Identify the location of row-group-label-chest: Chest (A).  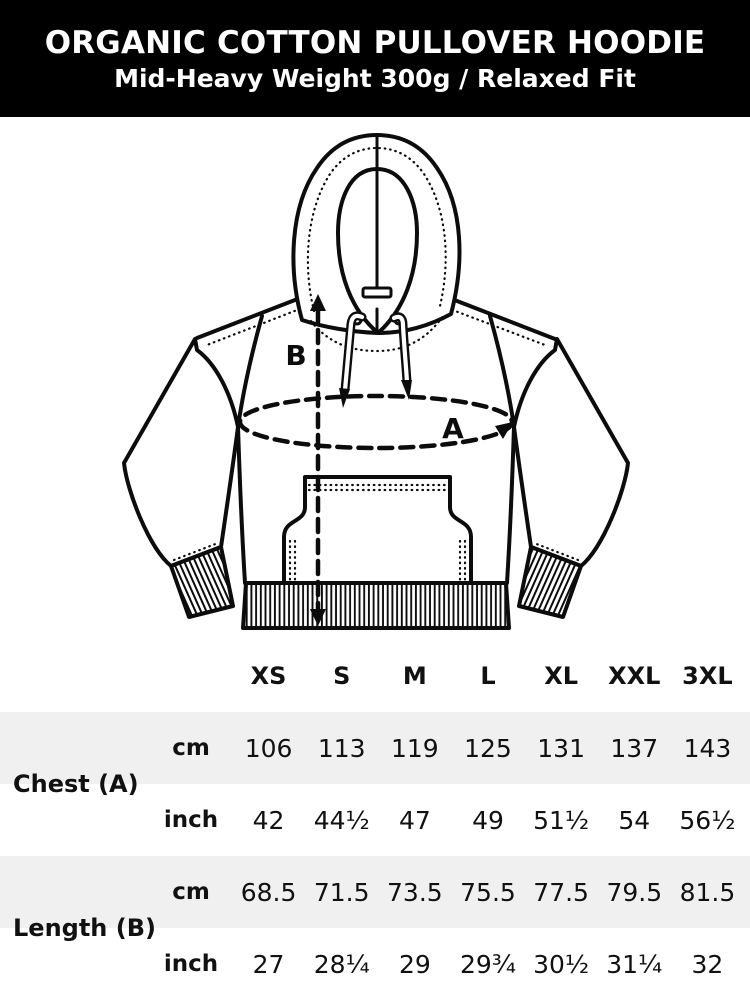
(76, 784).